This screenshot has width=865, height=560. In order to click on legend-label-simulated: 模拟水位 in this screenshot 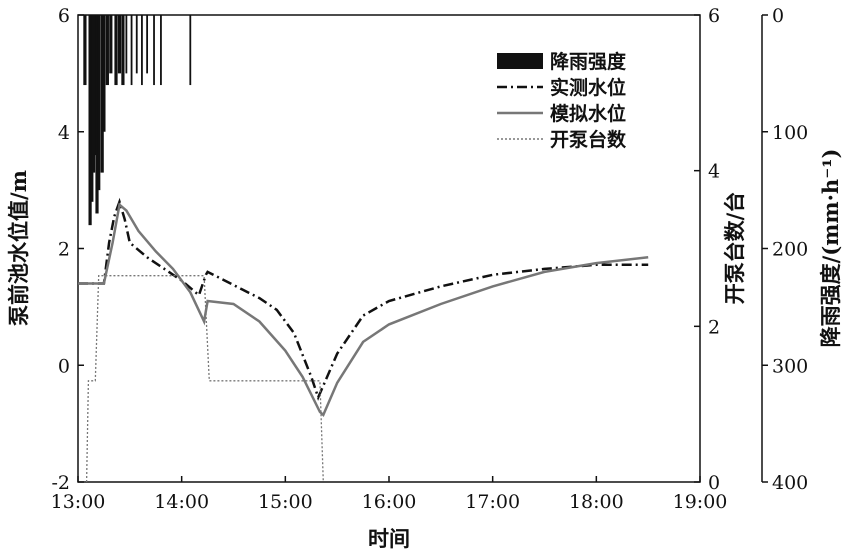, I will do `click(588, 113)`.